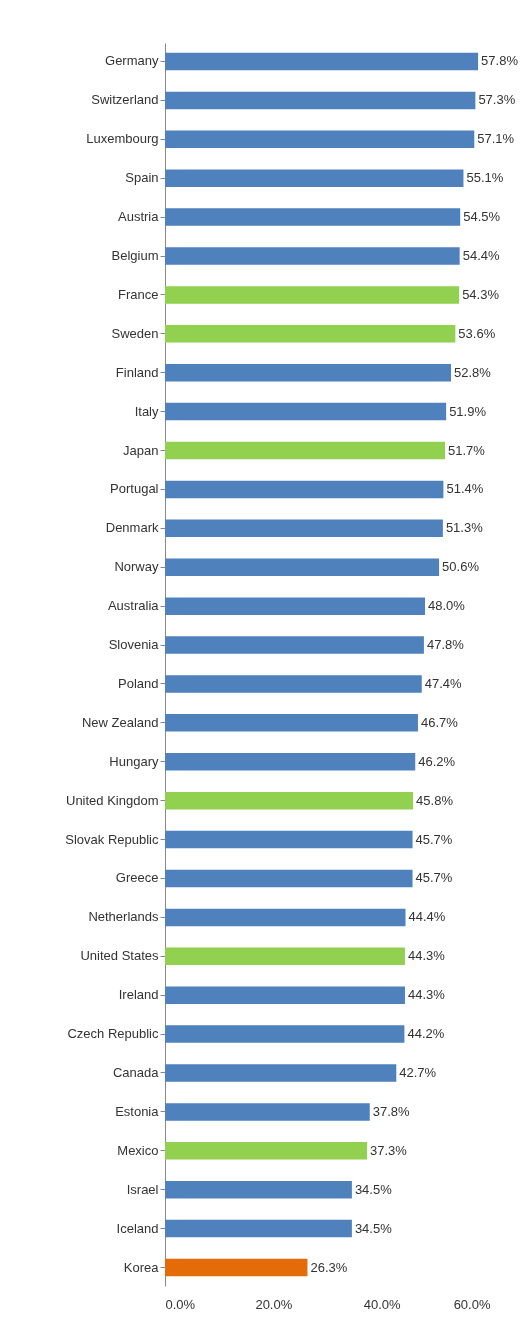 The height and width of the screenshot is (1318, 530). What do you see at coordinates (123, 917) in the screenshot?
I see `y-tick-label: Netherlands` at bounding box center [123, 917].